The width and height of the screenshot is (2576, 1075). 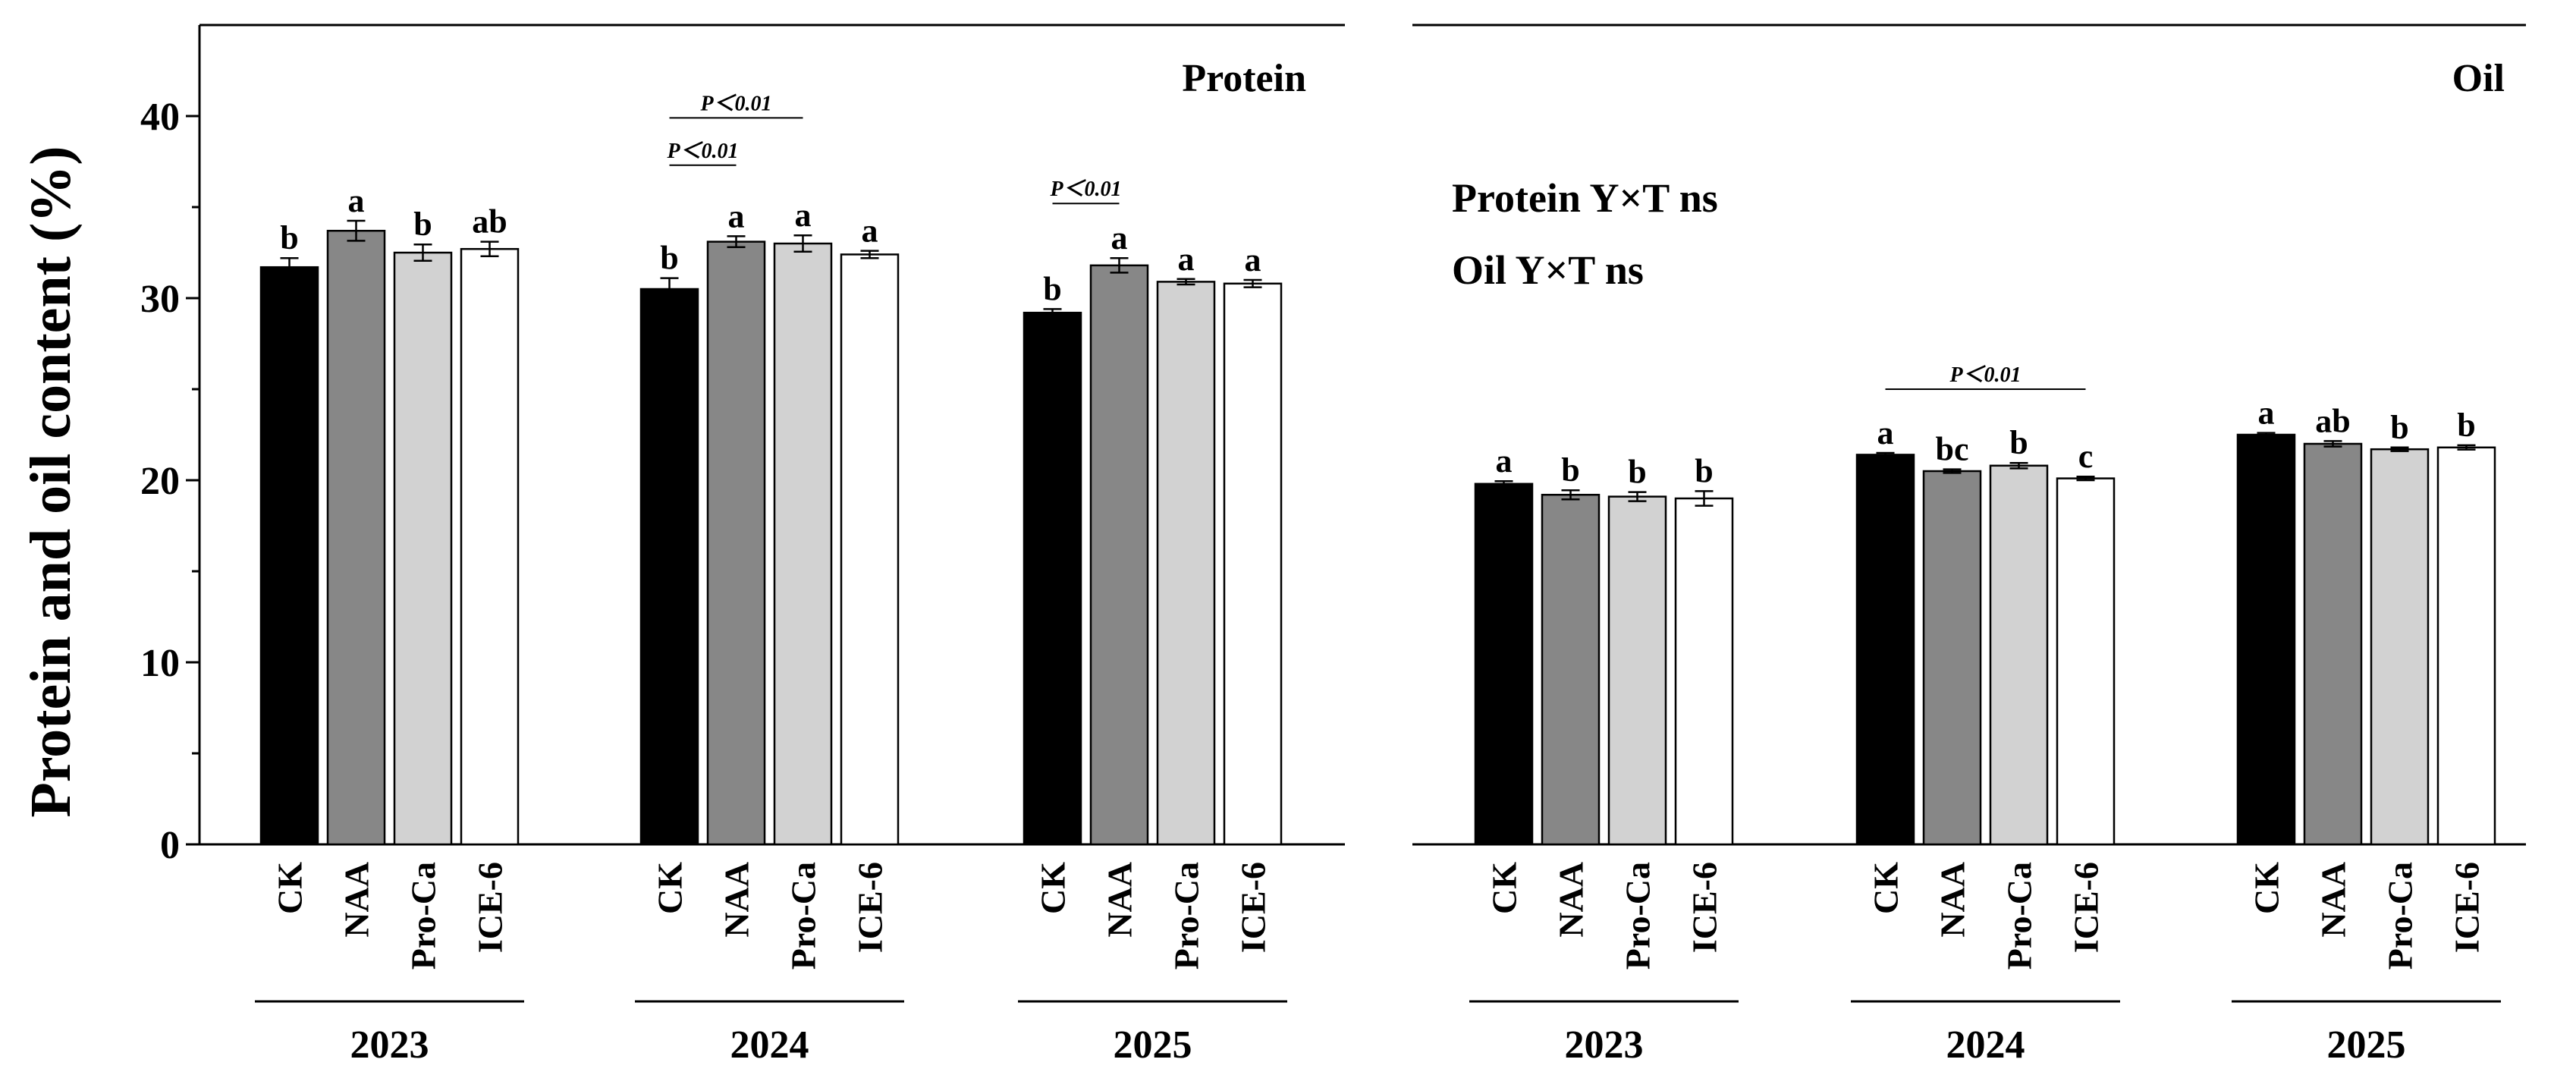 What do you see at coordinates (170, 845) in the screenshot?
I see `y-tick-label: 0` at bounding box center [170, 845].